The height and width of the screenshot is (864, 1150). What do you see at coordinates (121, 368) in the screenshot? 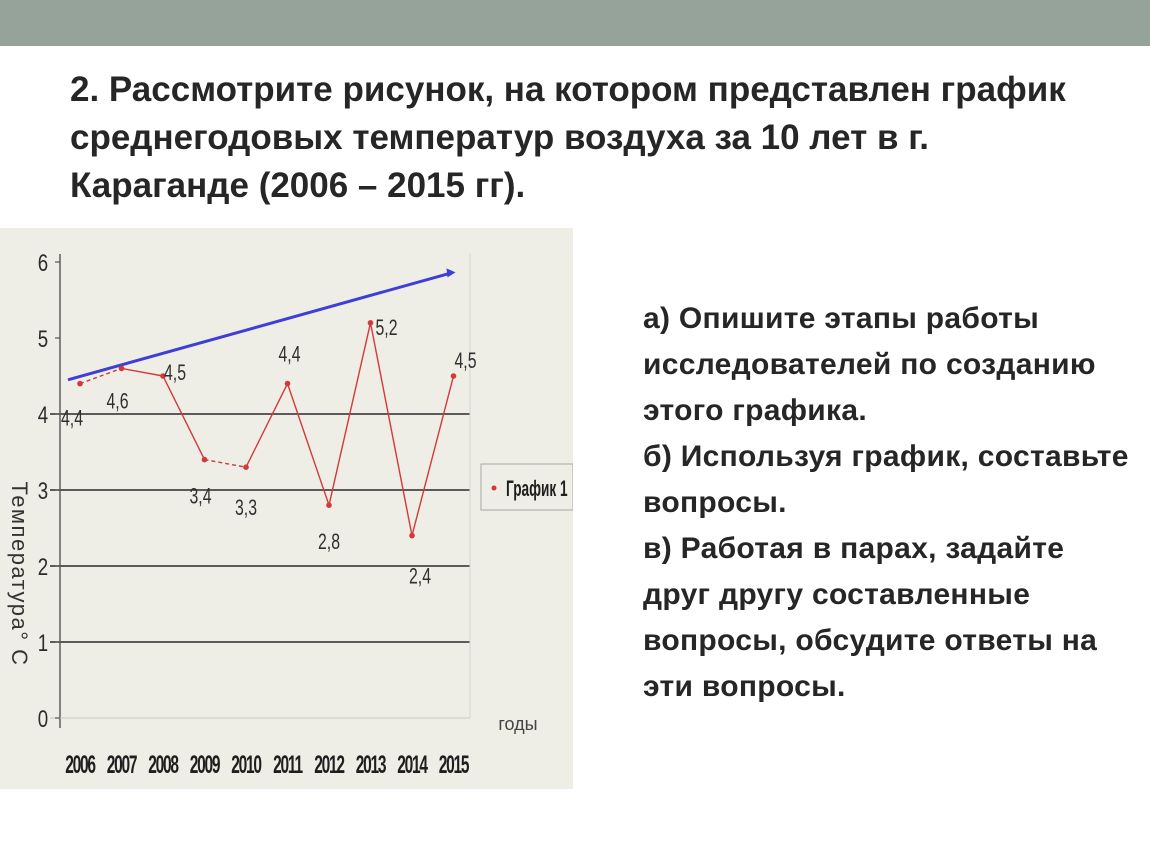
I see `data-point-2007` at bounding box center [121, 368].